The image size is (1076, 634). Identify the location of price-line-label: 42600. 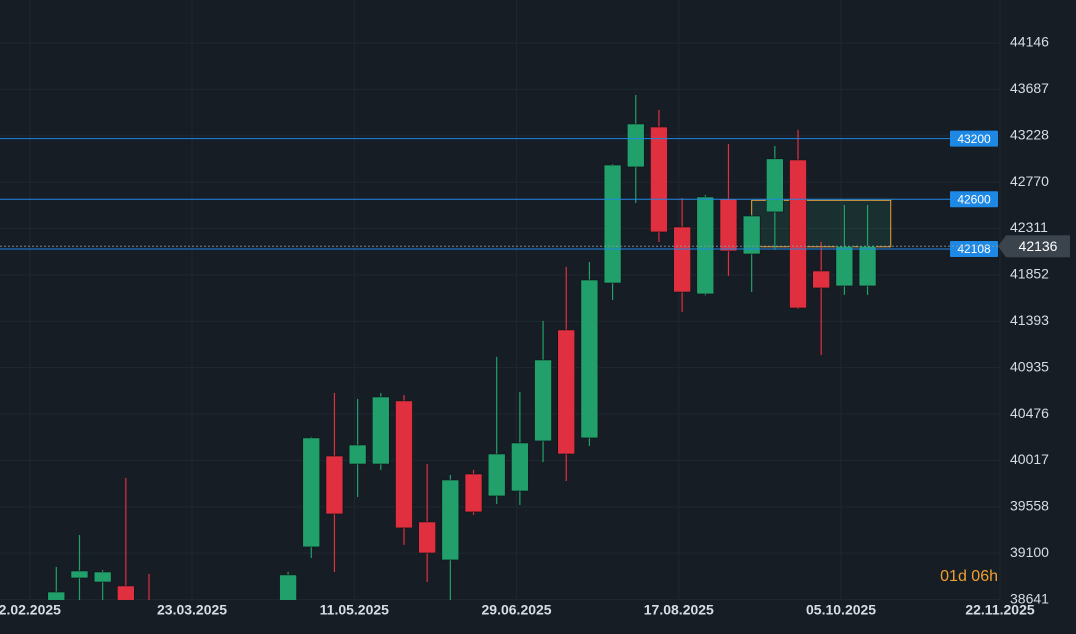
(974, 199).